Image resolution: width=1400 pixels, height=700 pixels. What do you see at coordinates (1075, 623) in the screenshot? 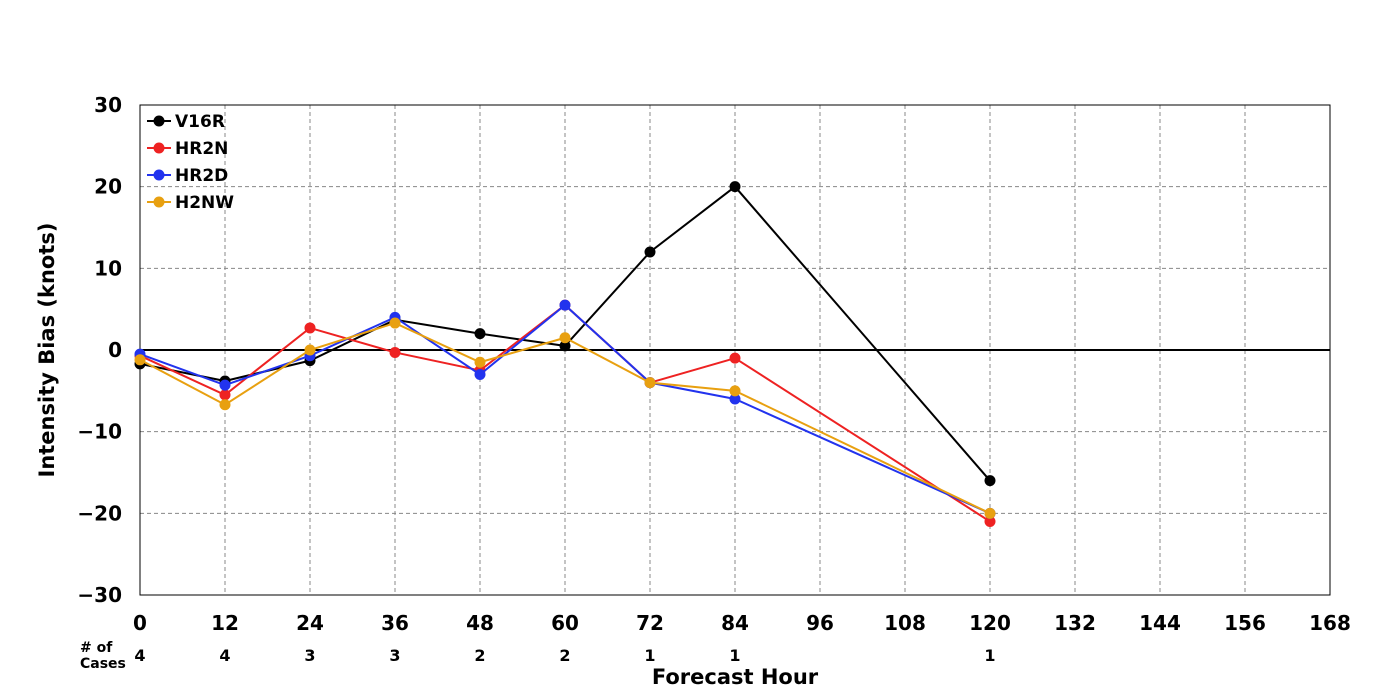
I see `x-tick-label: 132` at bounding box center [1075, 623].